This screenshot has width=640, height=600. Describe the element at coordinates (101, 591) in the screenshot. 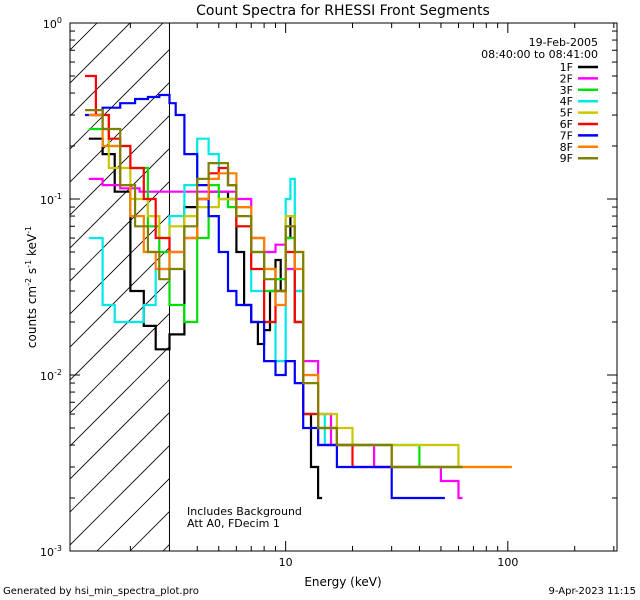

I see `generated-by-label: Generated by hsi_min_spectra_plot.pro` at that location.